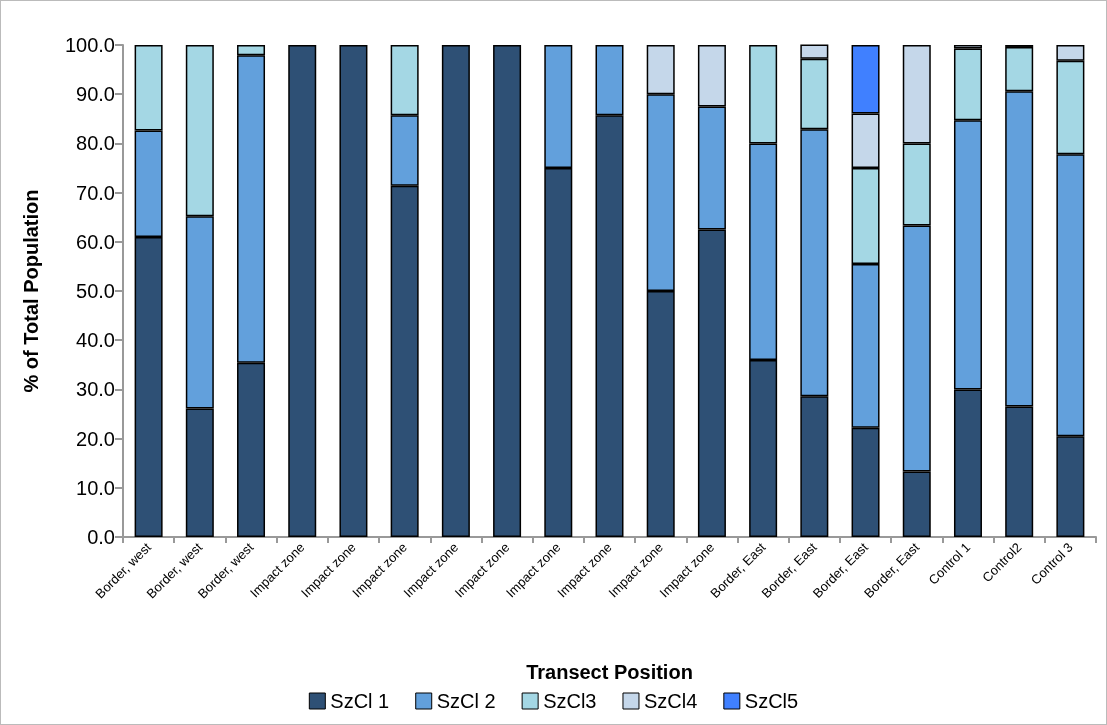 This screenshot has width=1107, height=725. Describe the element at coordinates (360, 701) in the screenshot. I see `legend-label: SzCl 1` at that location.